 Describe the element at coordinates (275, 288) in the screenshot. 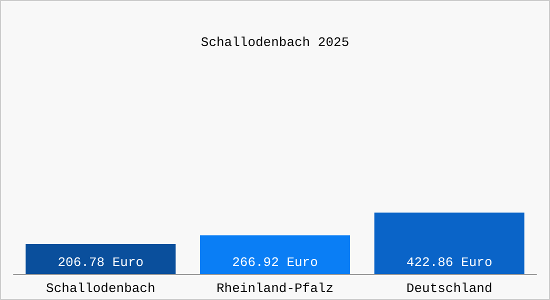

I see `x-tick-label: Rheinland-Pfalz` at that location.